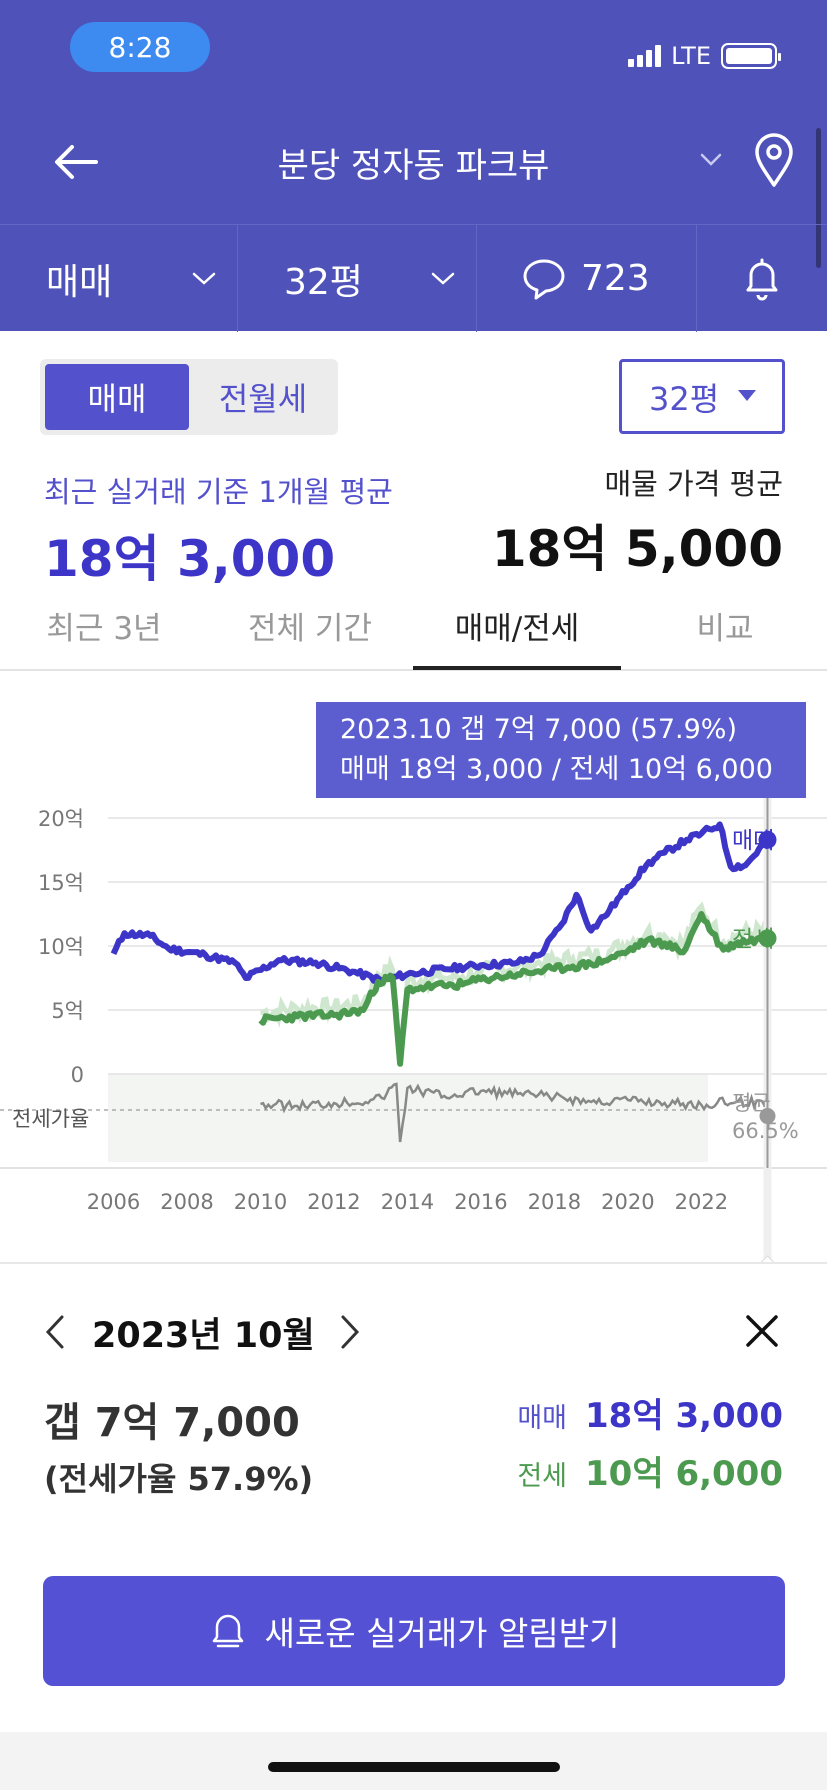 This screenshot has width=827, height=1790. Describe the element at coordinates (725, 629) in the screenshot. I see `tab-compare: 비교` at that location.